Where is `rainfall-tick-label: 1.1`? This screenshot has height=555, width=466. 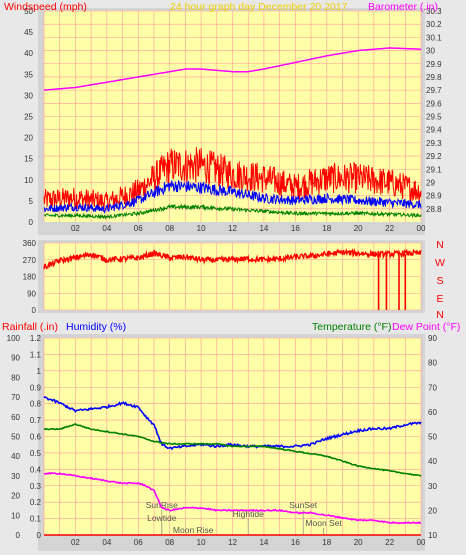
rainfall-tick-label: 1.1 is located at coordinates (36, 354).